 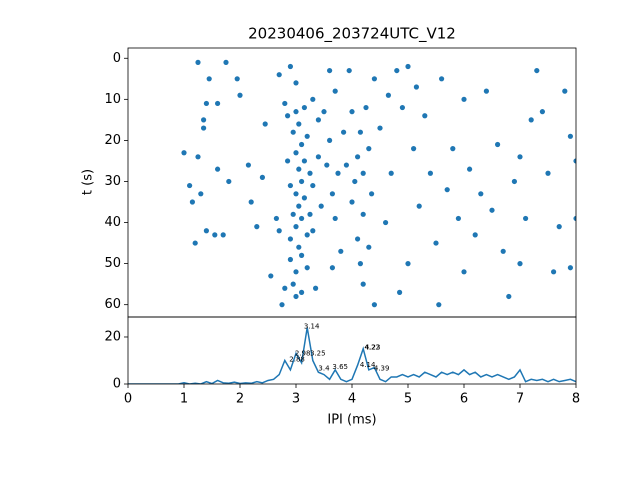 What do you see at coordinates (520, 399) in the screenshot?
I see `x-tick-label: 7` at bounding box center [520, 399].